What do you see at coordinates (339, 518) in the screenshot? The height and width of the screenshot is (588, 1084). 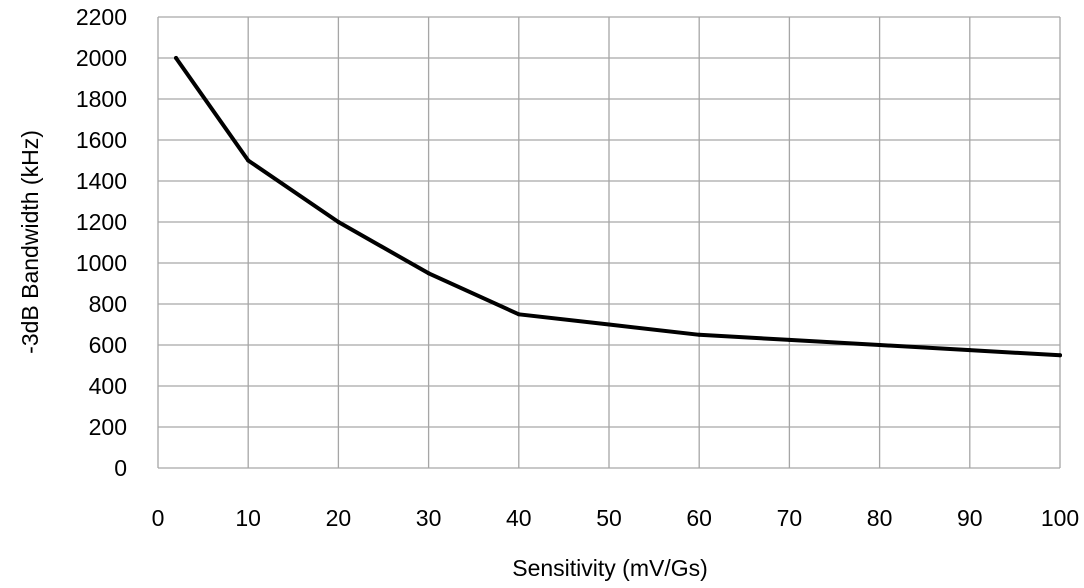 I see `x-tick-label: 20` at bounding box center [339, 518].